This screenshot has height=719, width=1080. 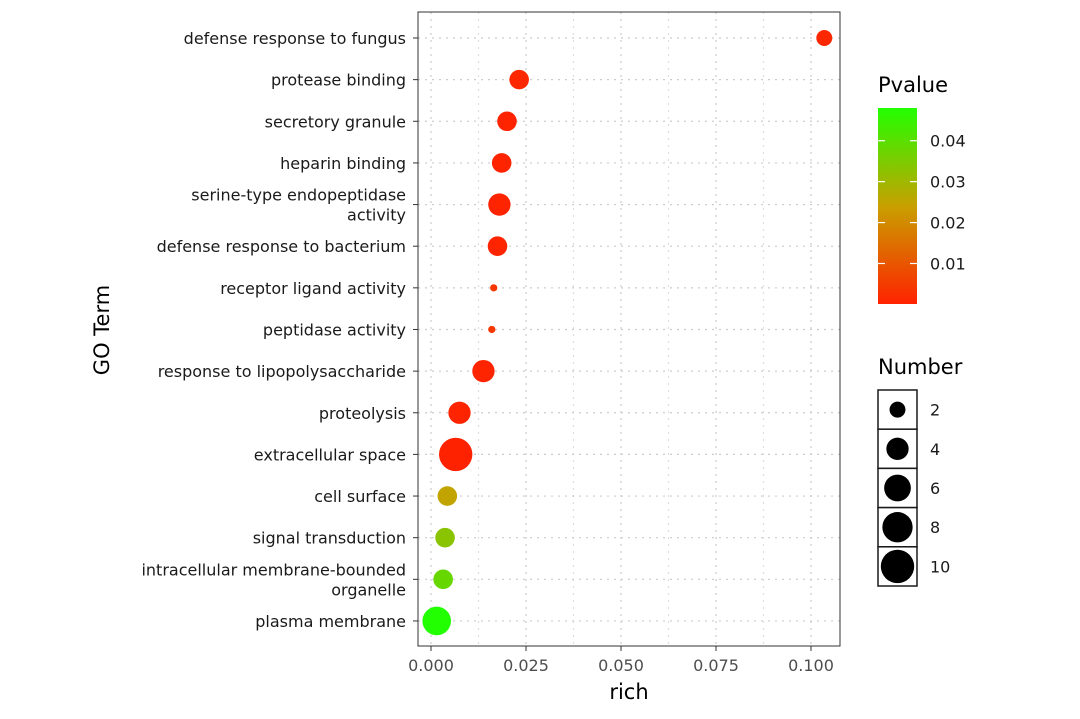 I want to click on x-axis-labels: 0.000 0.025 0.050 0.075 0.100, so click(x=621, y=665).